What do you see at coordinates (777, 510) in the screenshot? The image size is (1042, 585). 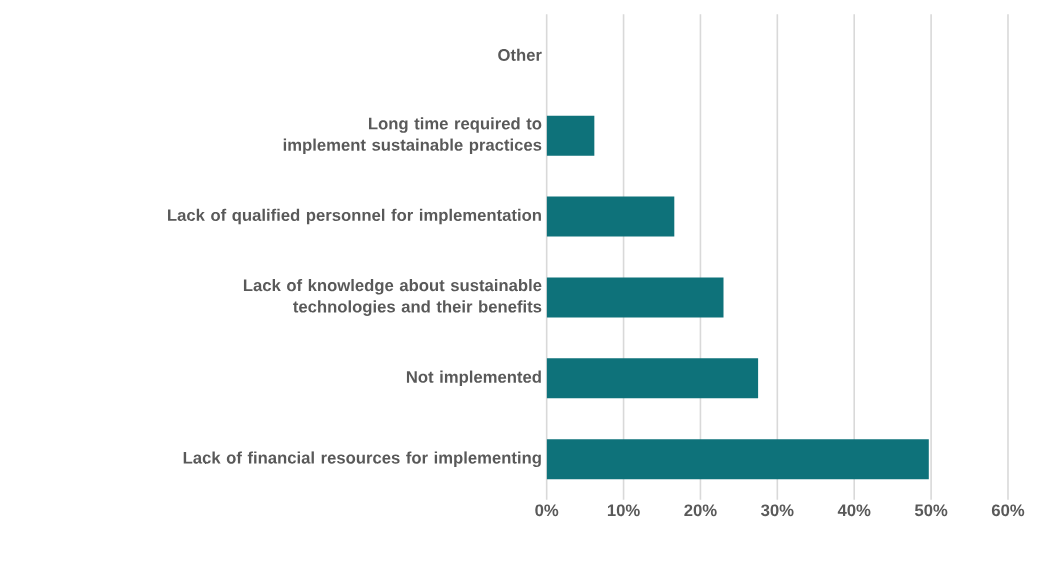 I see `x-tick-label: 30%` at bounding box center [777, 510].